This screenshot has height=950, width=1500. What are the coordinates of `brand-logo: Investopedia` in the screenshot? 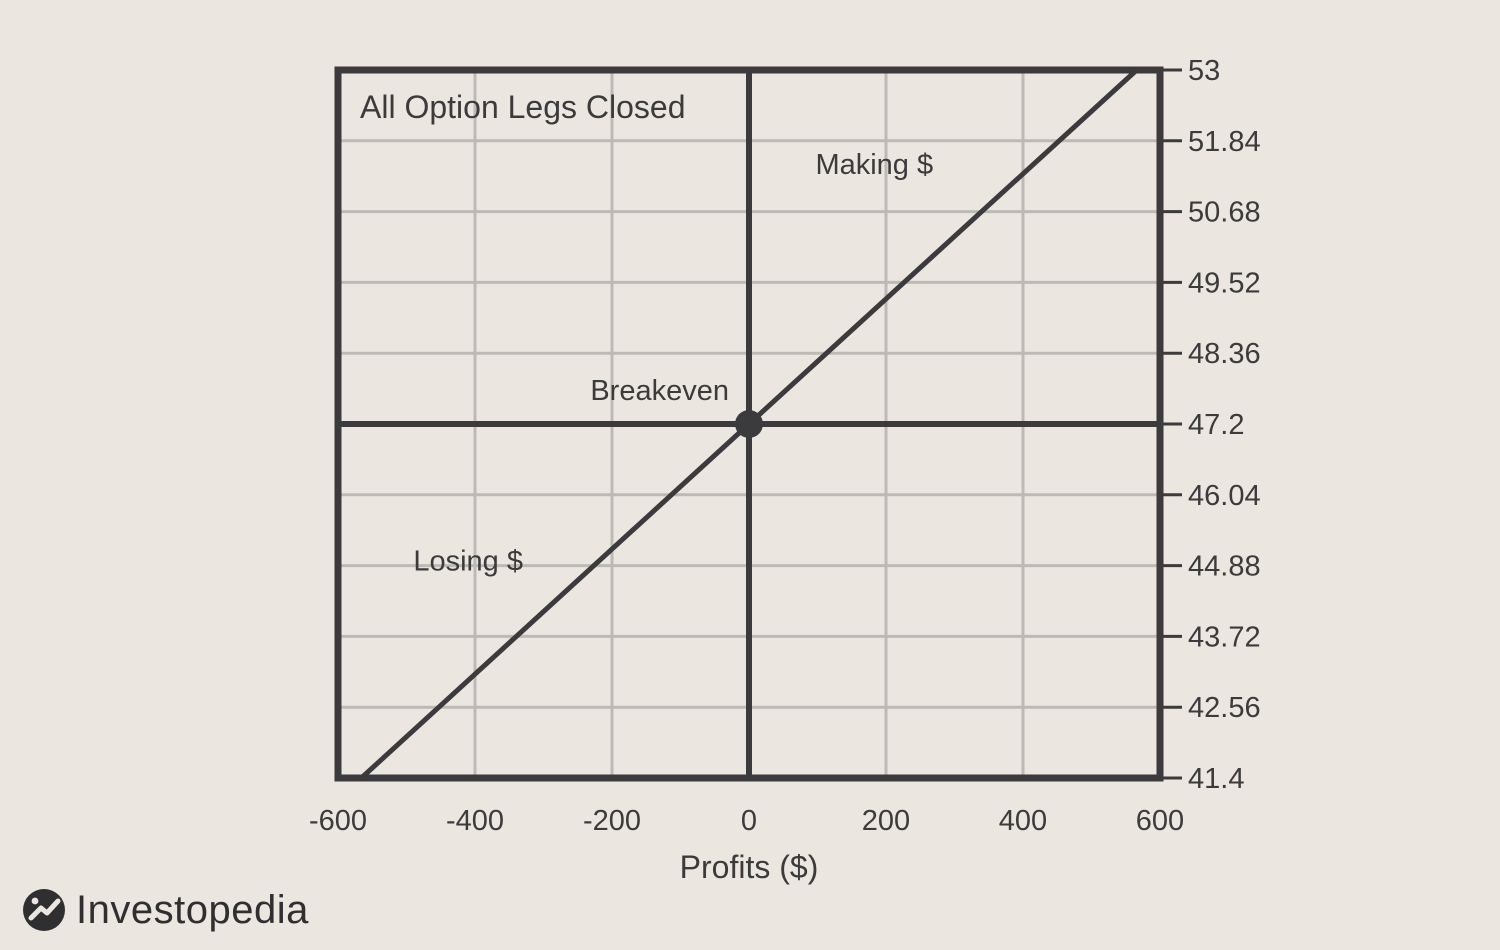 It's located at (165, 910).